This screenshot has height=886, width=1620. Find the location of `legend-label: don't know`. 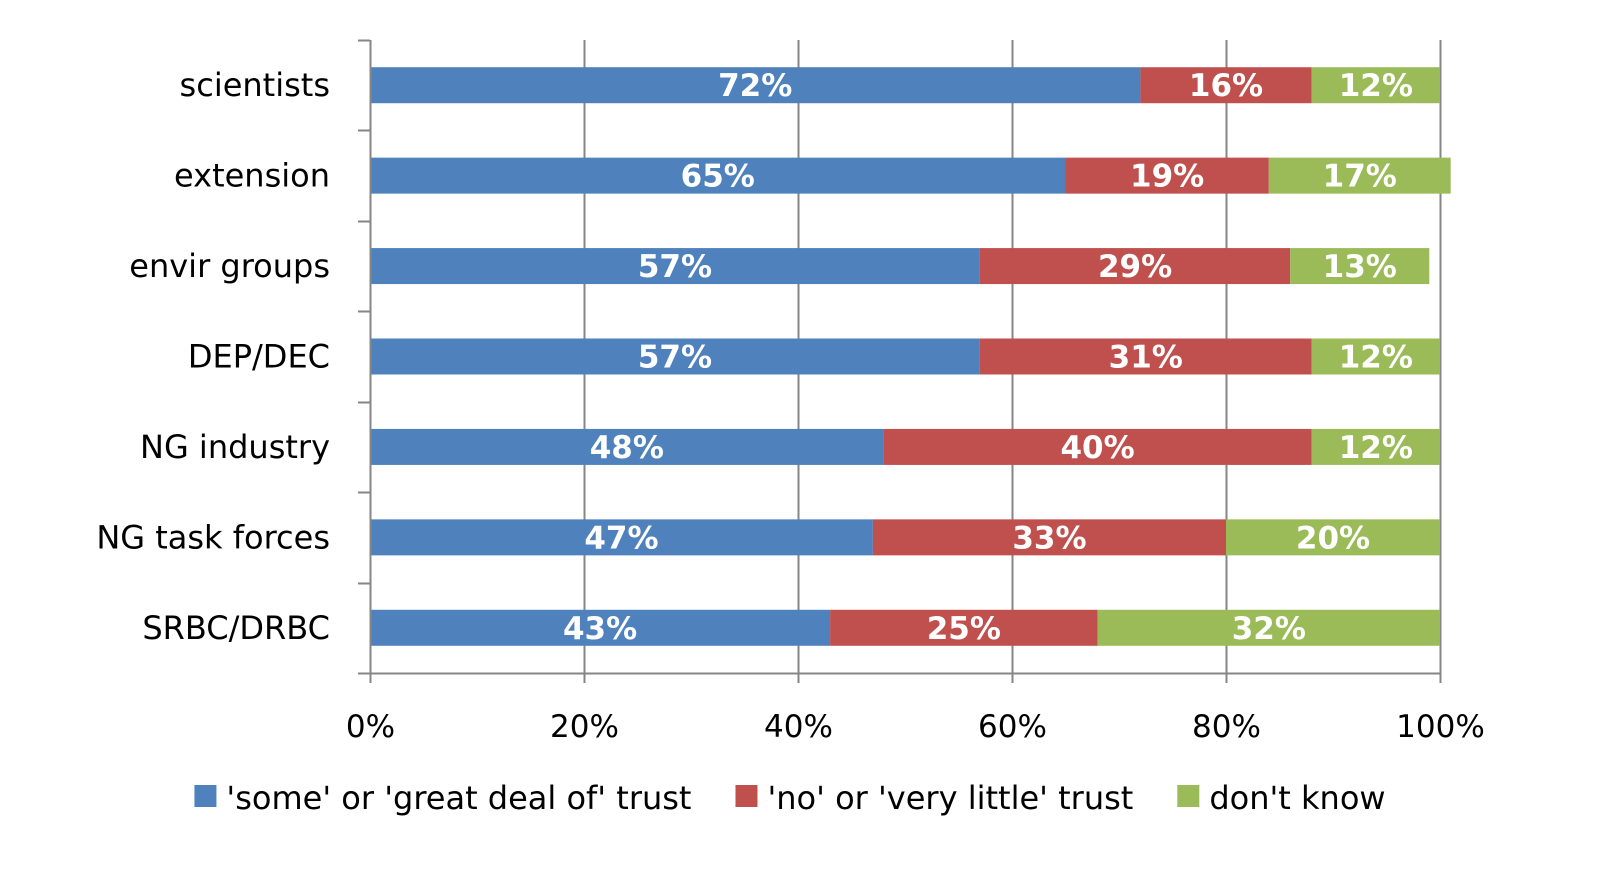

legend-label: don't know is located at coordinates (1297, 798).